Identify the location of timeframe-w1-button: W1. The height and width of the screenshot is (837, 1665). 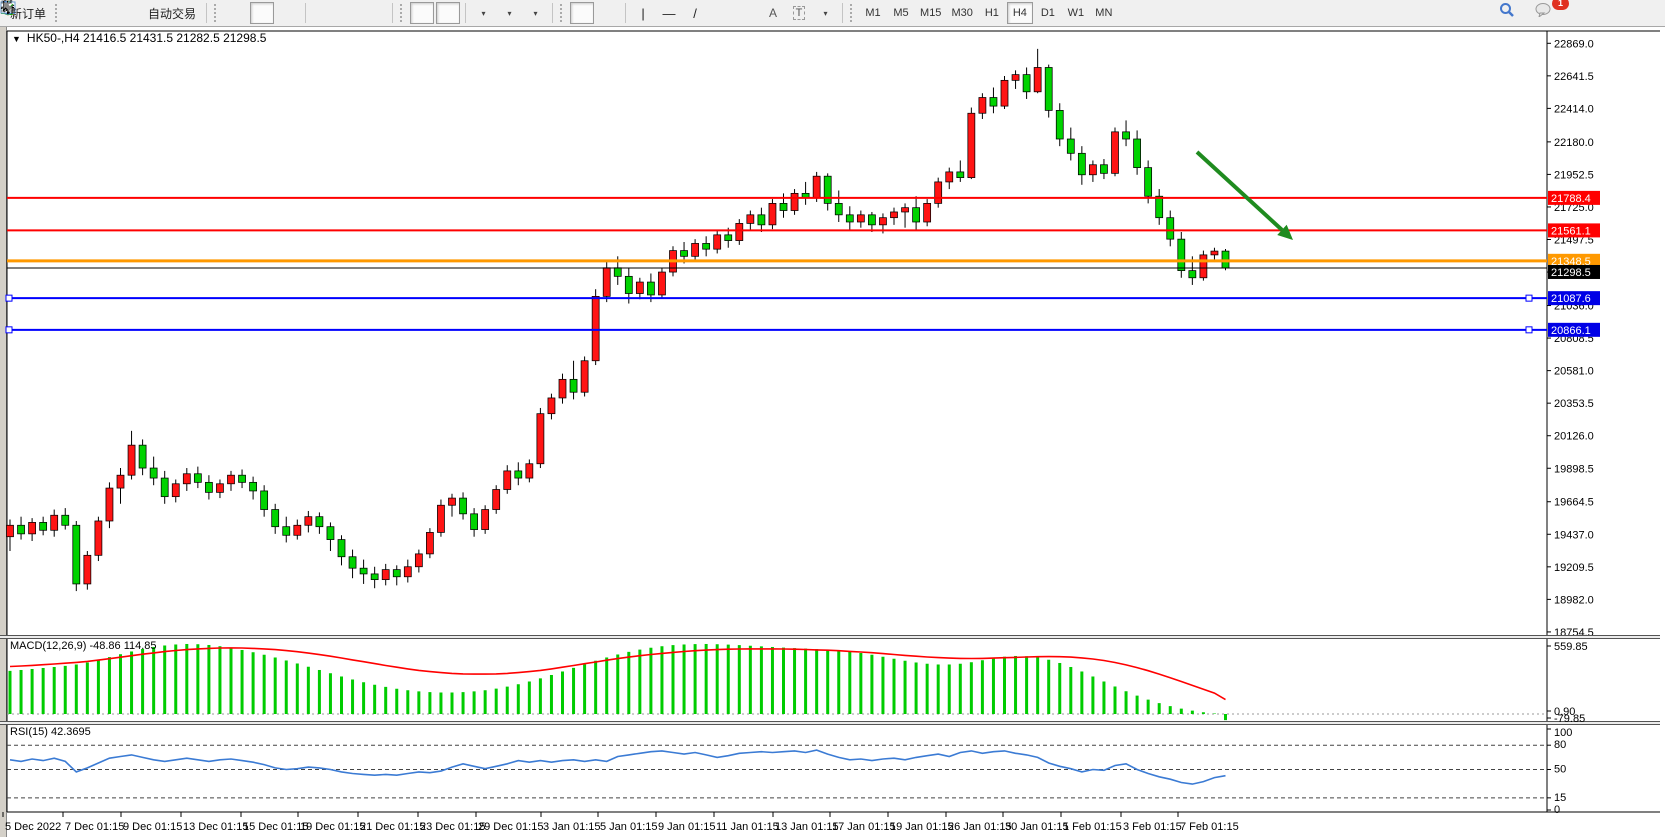
(1076, 13).